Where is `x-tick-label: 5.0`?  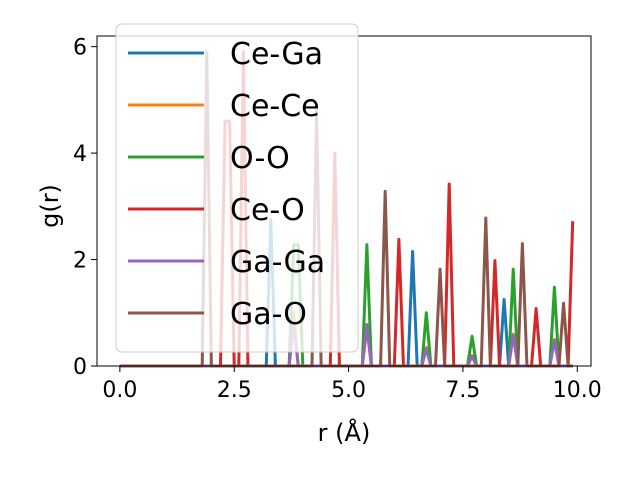
x-tick-label: 5.0 is located at coordinates (348, 390).